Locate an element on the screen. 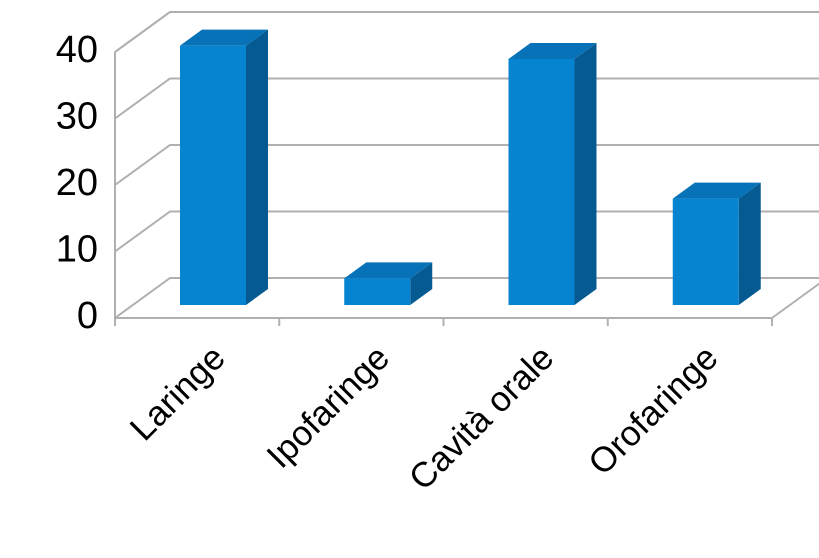 This screenshot has width=819, height=558. y-tick-label: 10 is located at coordinates (77, 250).